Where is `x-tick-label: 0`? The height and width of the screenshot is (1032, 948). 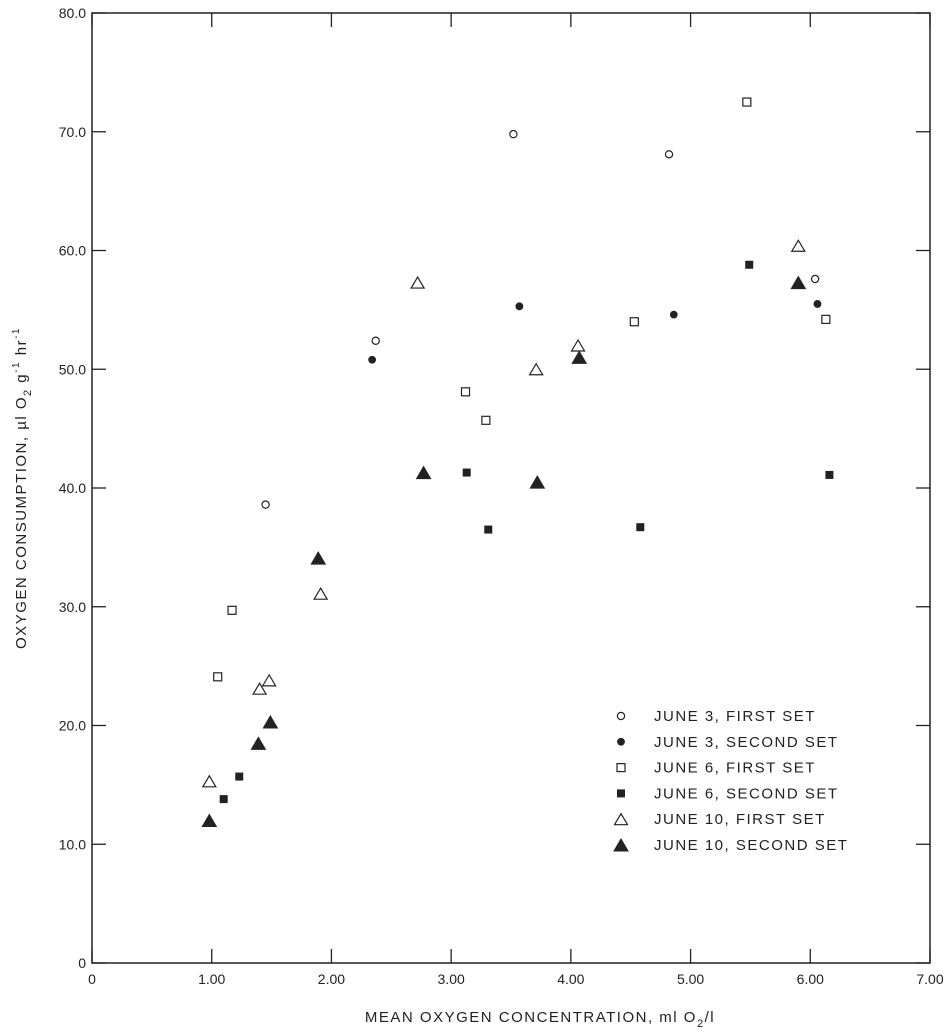
x-tick-label: 0 is located at coordinates (92, 979).